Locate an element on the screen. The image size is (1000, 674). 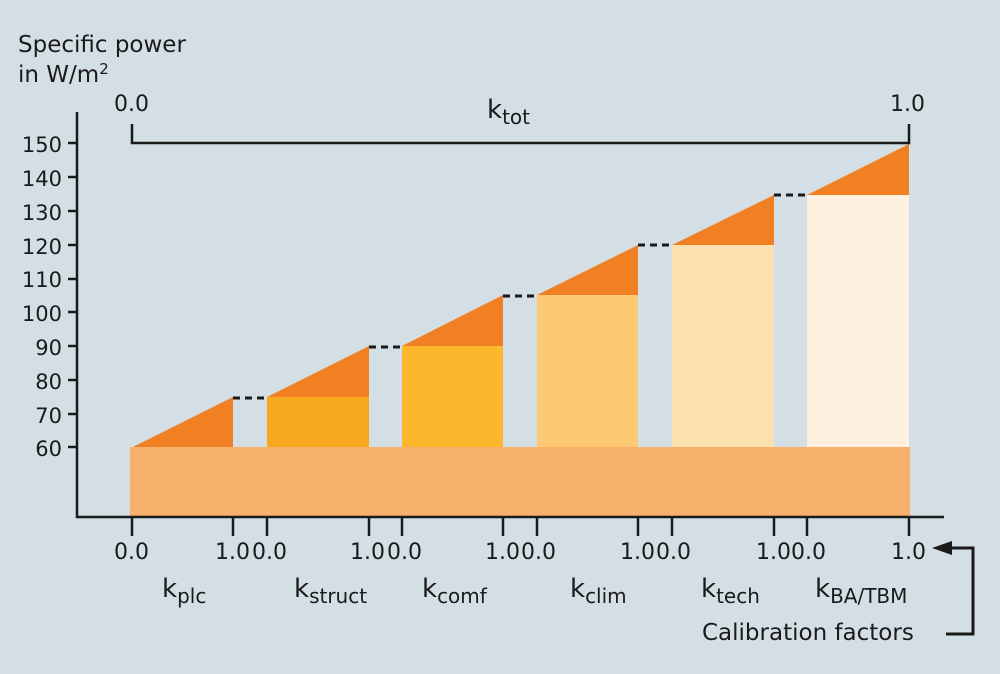
y-axis-title-line1: Specific power is located at coordinates (102, 45).